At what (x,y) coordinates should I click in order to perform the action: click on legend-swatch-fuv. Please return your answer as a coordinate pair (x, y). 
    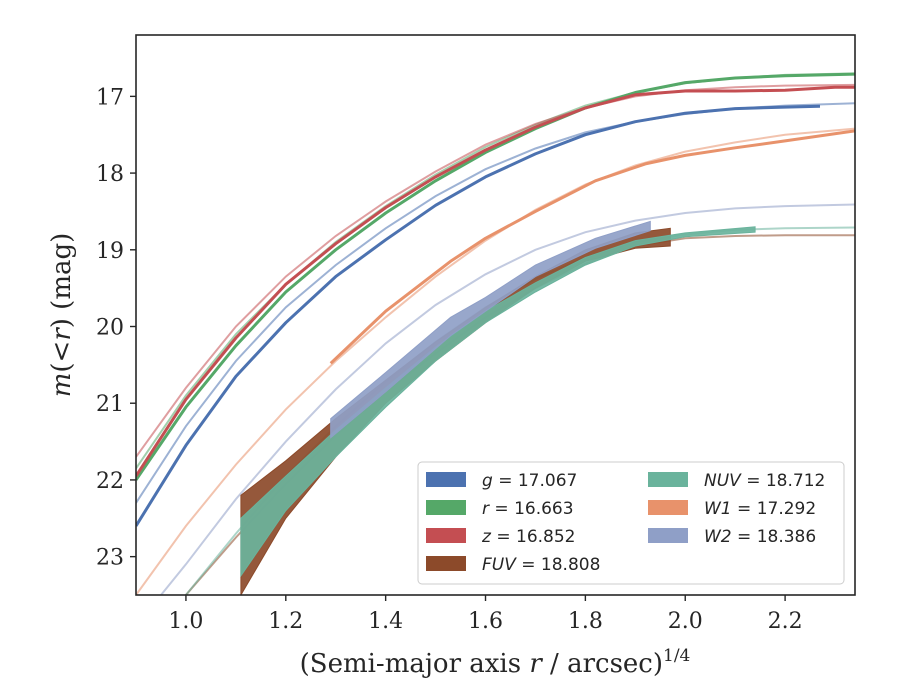
    Looking at the image, I should click on (446, 563).